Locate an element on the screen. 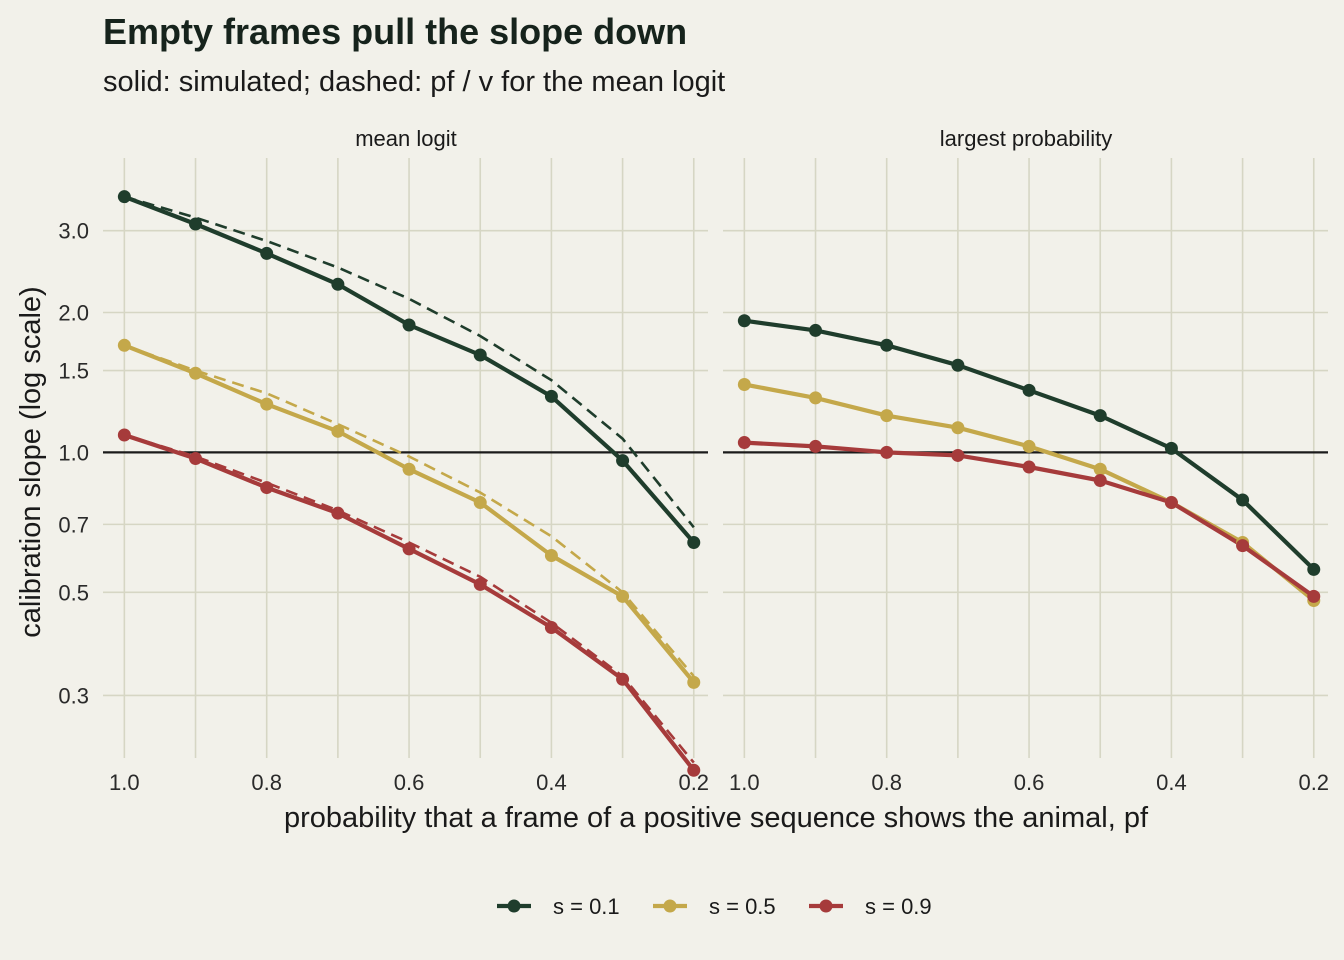 Image resolution: width=1344 pixels, height=960 pixels. legend-label: s = 0.5 is located at coordinates (742, 906).